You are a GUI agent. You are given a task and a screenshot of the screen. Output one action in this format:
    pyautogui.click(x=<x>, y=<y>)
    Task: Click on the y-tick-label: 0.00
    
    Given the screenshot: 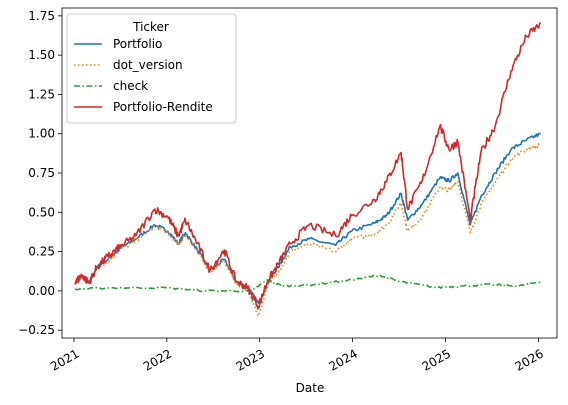 What is the action you would take?
    pyautogui.click(x=41, y=291)
    